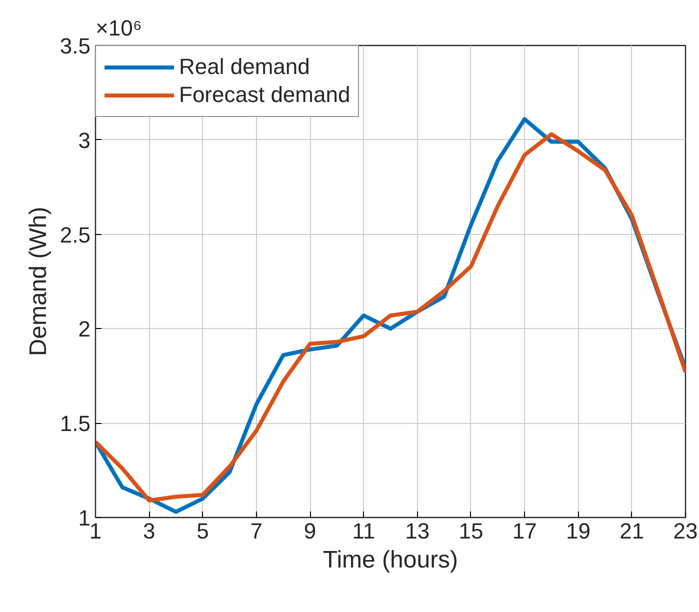 The width and height of the screenshot is (699, 612). Describe the element at coordinates (417, 531) in the screenshot. I see `x-tick-label: 13` at that location.